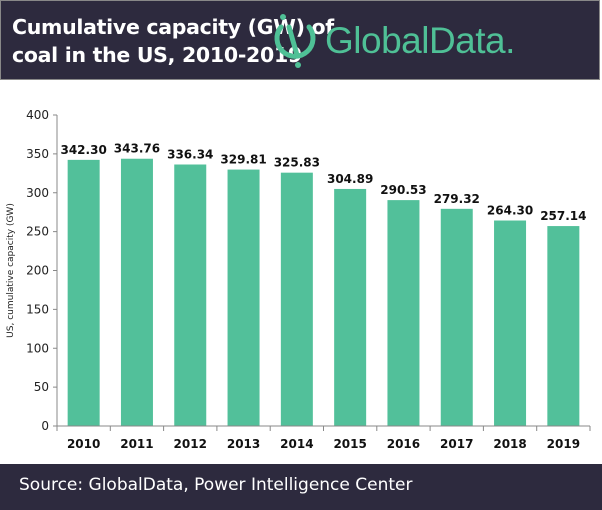 This screenshot has width=602, height=510. Describe the element at coordinates (457, 199) in the screenshot. I see `data-label: 279.32` at that location.